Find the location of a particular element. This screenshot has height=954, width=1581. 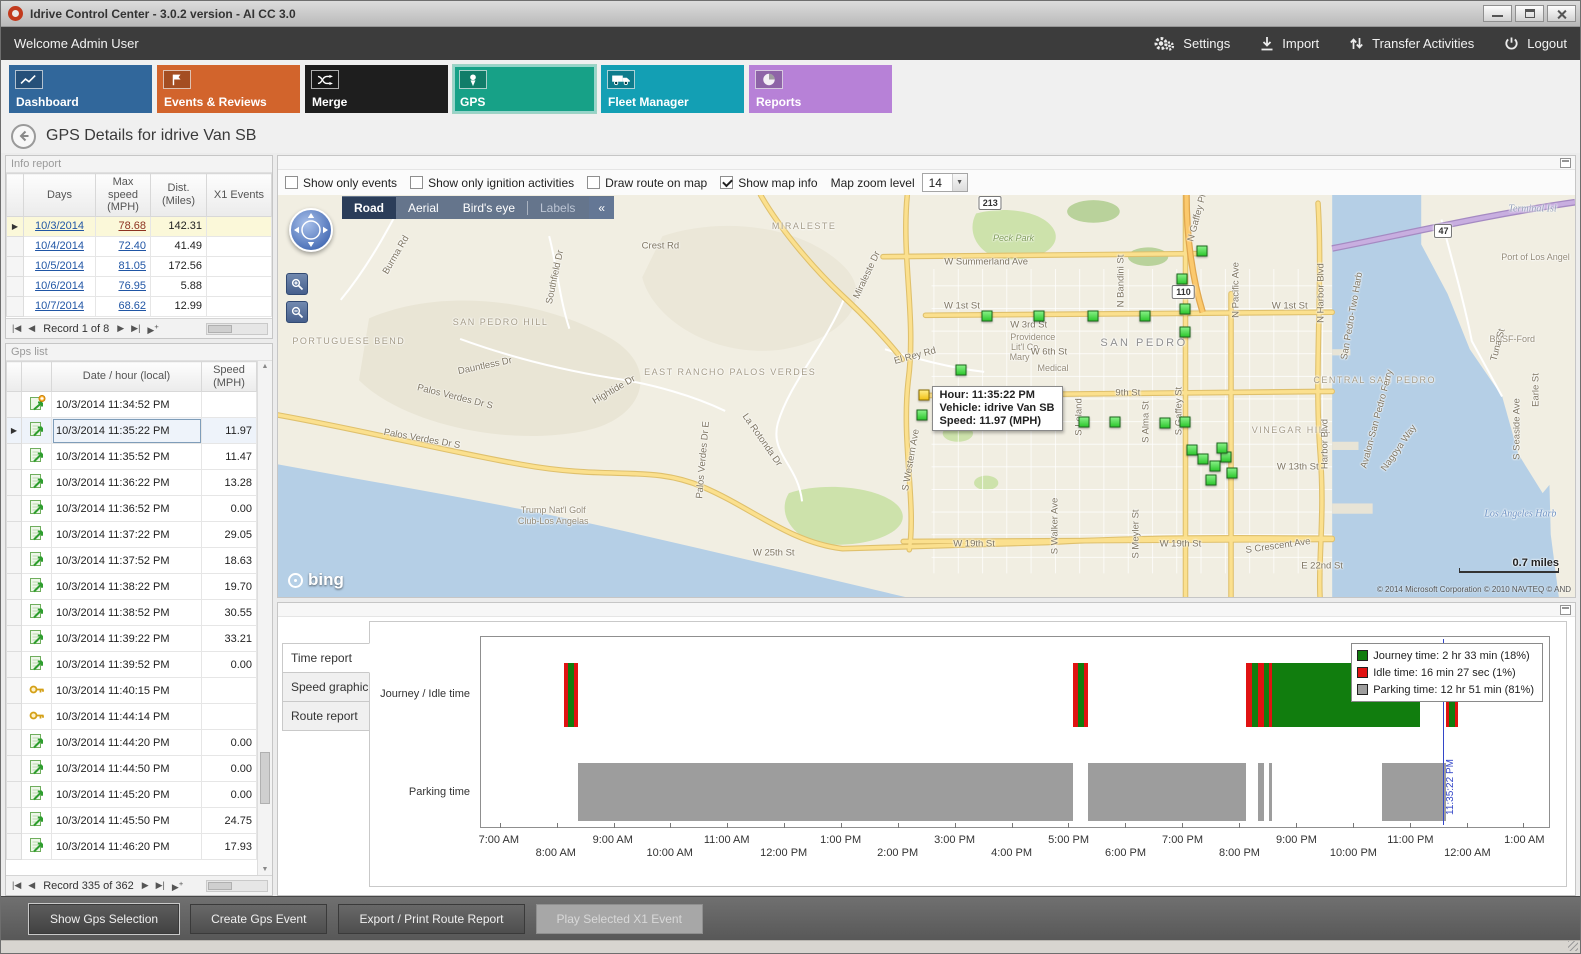

tile-merge: Merge is located at coordinates (376, 89).